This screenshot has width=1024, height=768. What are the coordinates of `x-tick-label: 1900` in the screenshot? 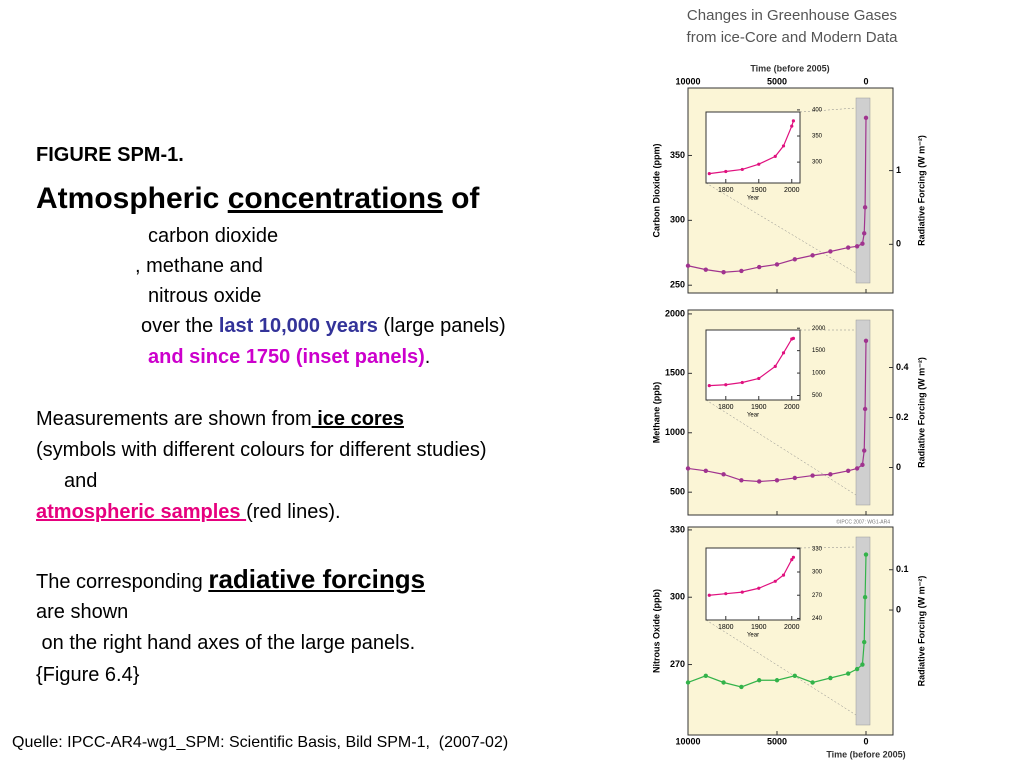 It's located at (759, 407).